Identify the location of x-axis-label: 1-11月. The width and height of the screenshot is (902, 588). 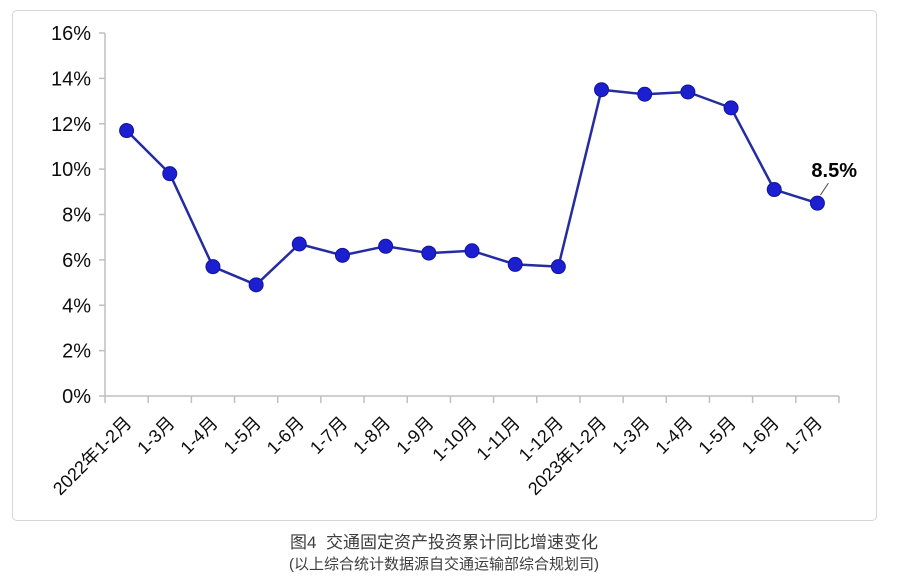
(498, 438).